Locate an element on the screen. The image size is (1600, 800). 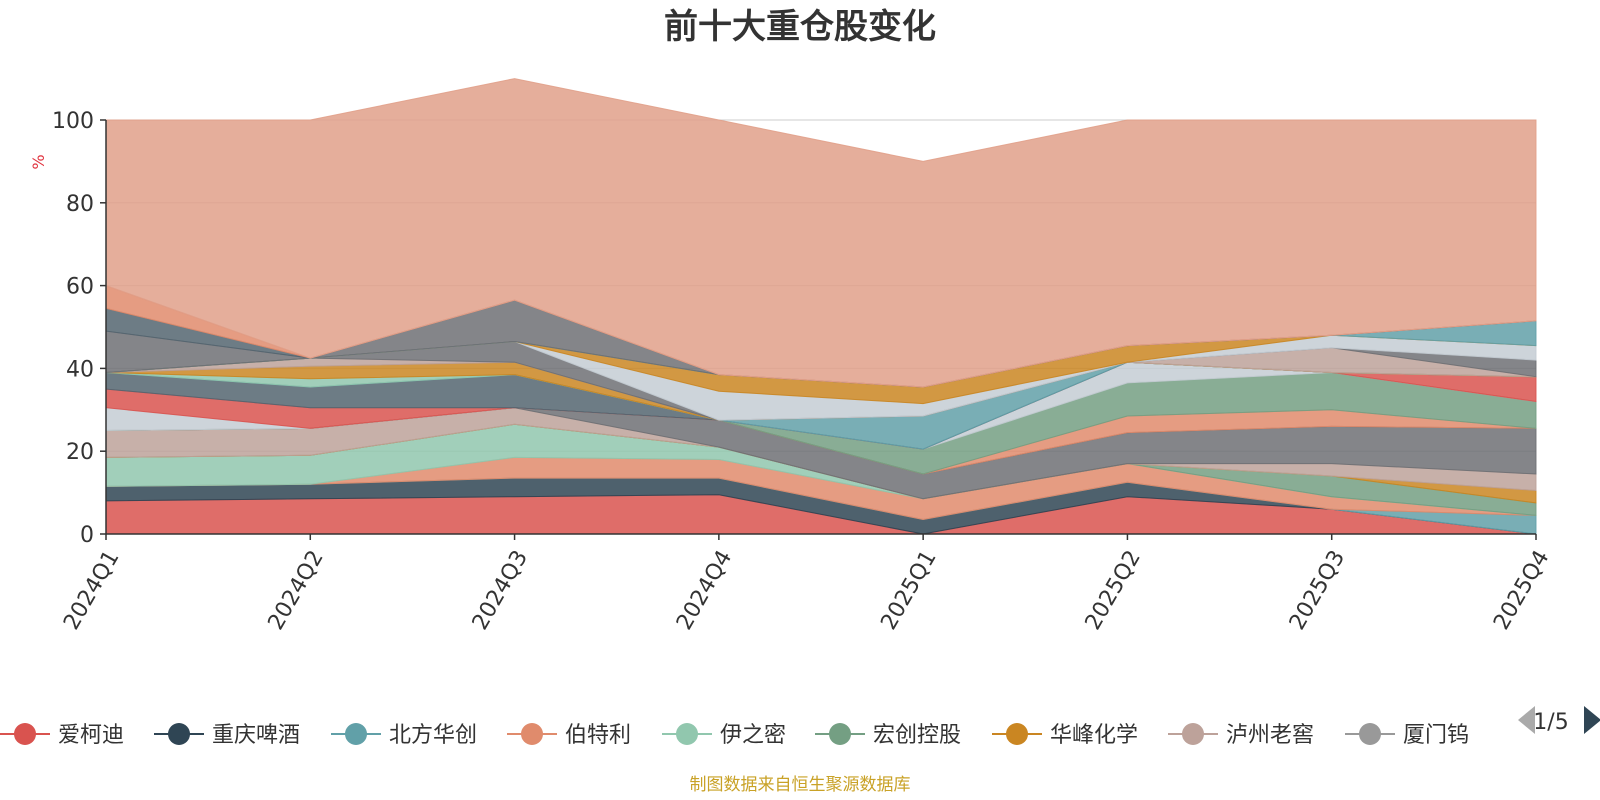
legend-next-page-button is located at coordinates (1592, 720).